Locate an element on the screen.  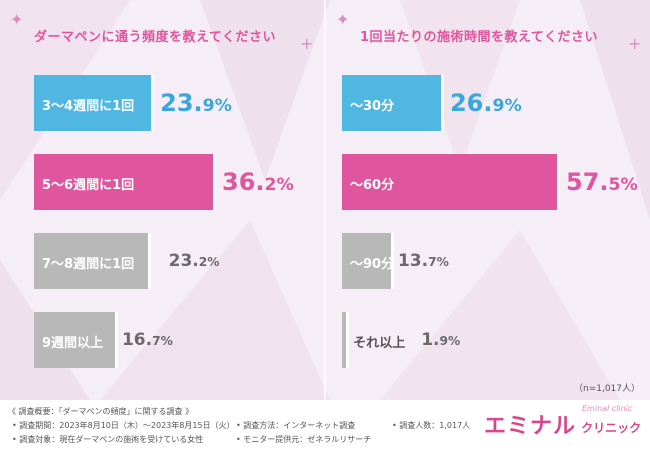
bar-category-label: 9週間以上 is located at coordinates (73, 343).